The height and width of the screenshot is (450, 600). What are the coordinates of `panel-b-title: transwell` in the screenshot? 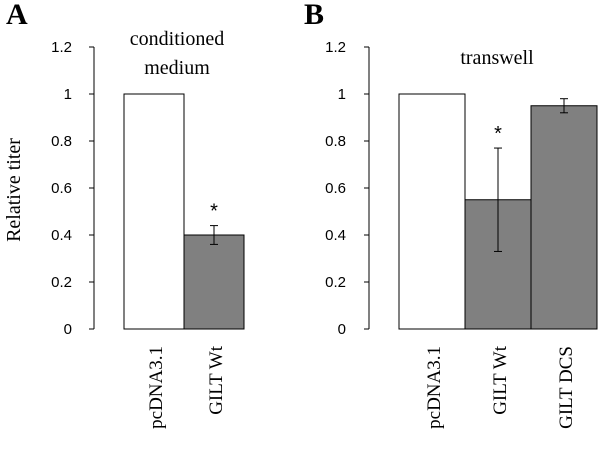 It's located at (497, 58).